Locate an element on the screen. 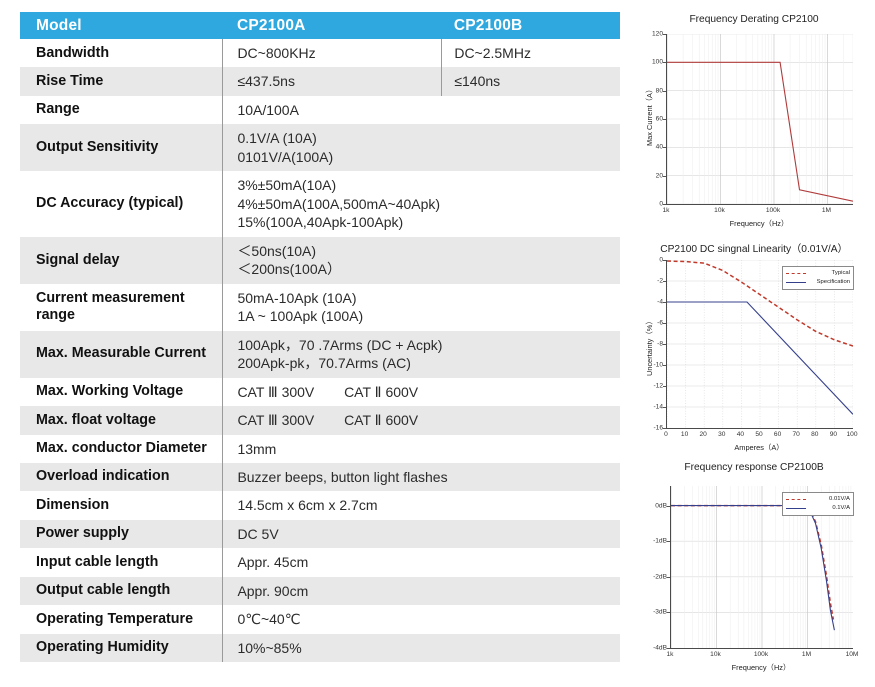 The image size is (875, 687). chart-title: CP2100 DC singnal Linearity（0.01V/A） is located at coordinates (754, 249).